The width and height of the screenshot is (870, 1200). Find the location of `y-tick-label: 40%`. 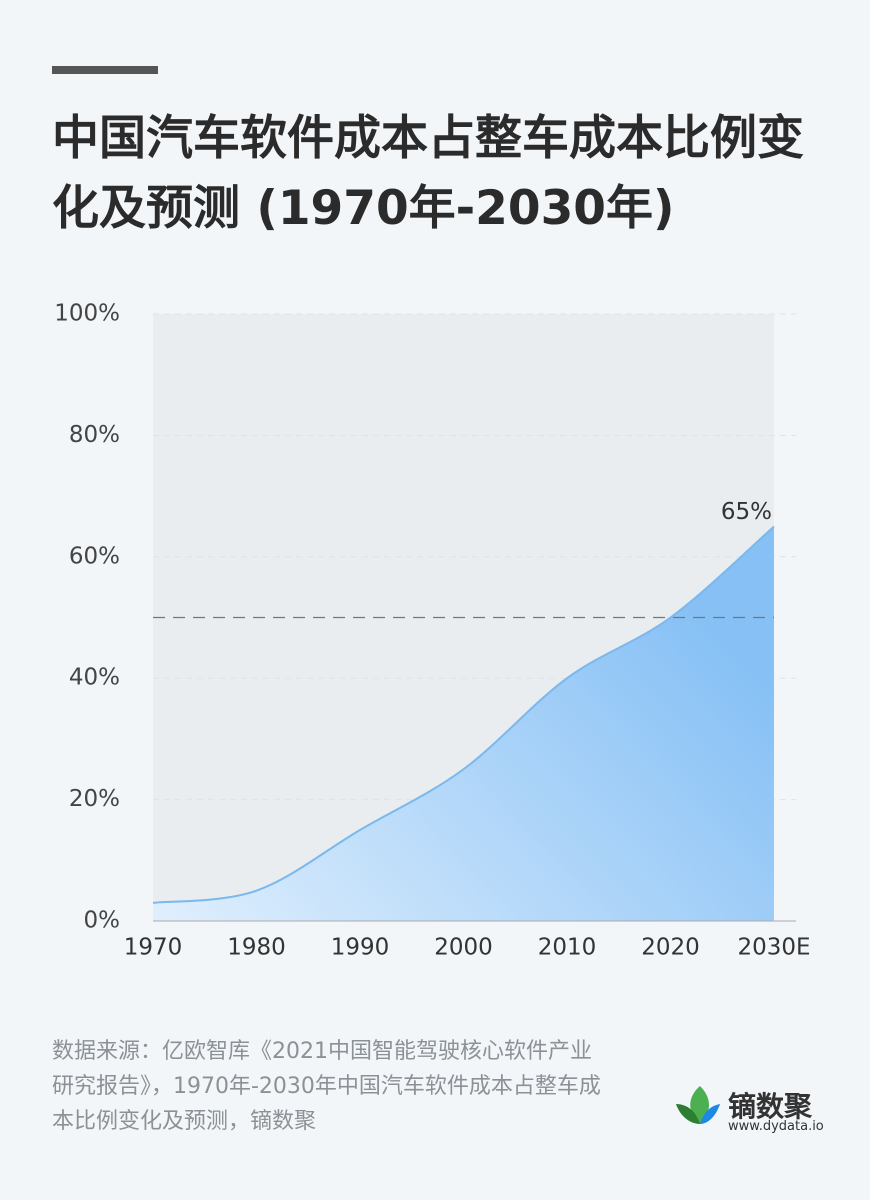

y-tick-label: 40% is located at coordinates (94, 678).